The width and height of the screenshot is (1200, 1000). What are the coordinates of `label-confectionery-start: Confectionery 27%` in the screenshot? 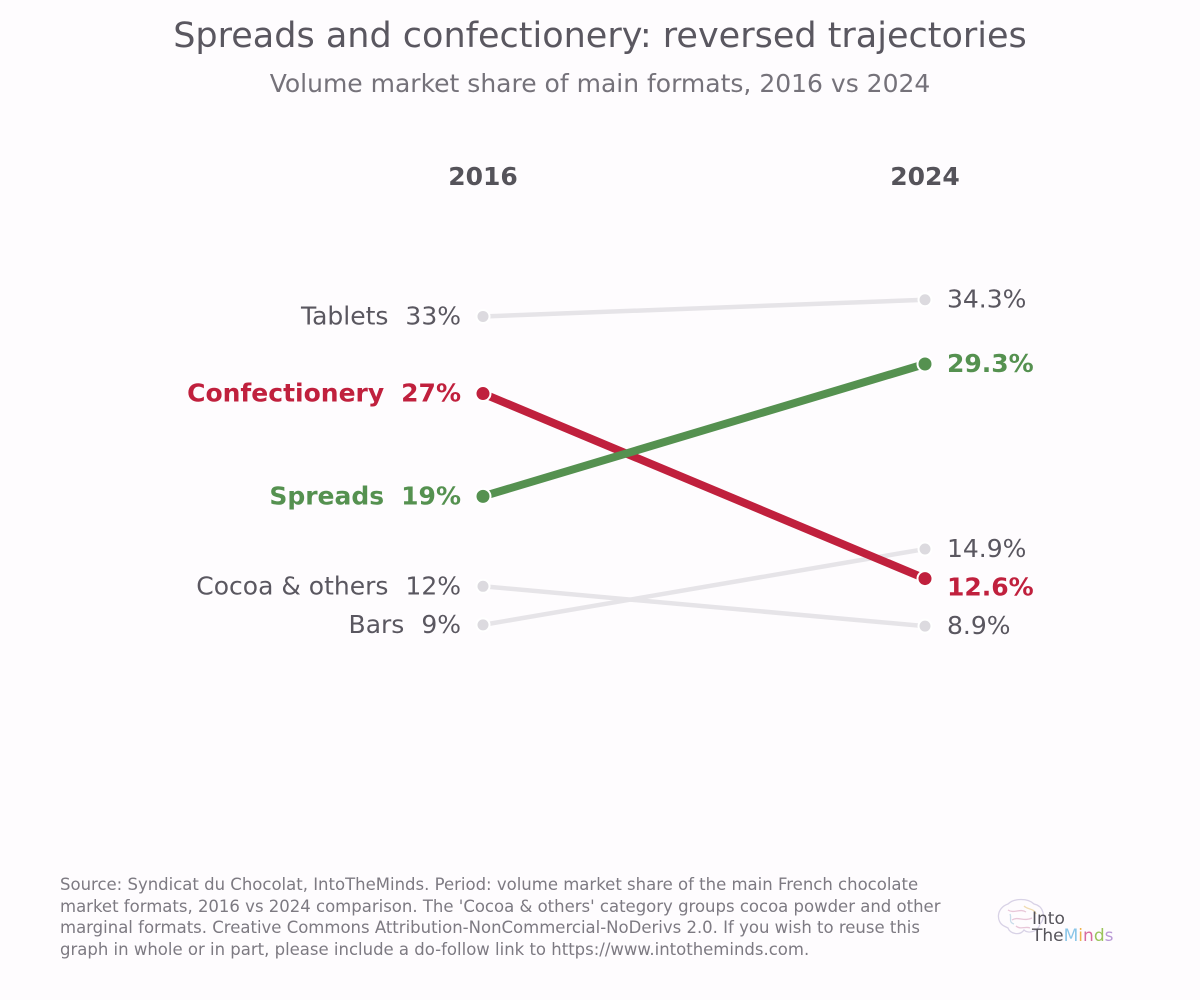 It's located at (324, 393).